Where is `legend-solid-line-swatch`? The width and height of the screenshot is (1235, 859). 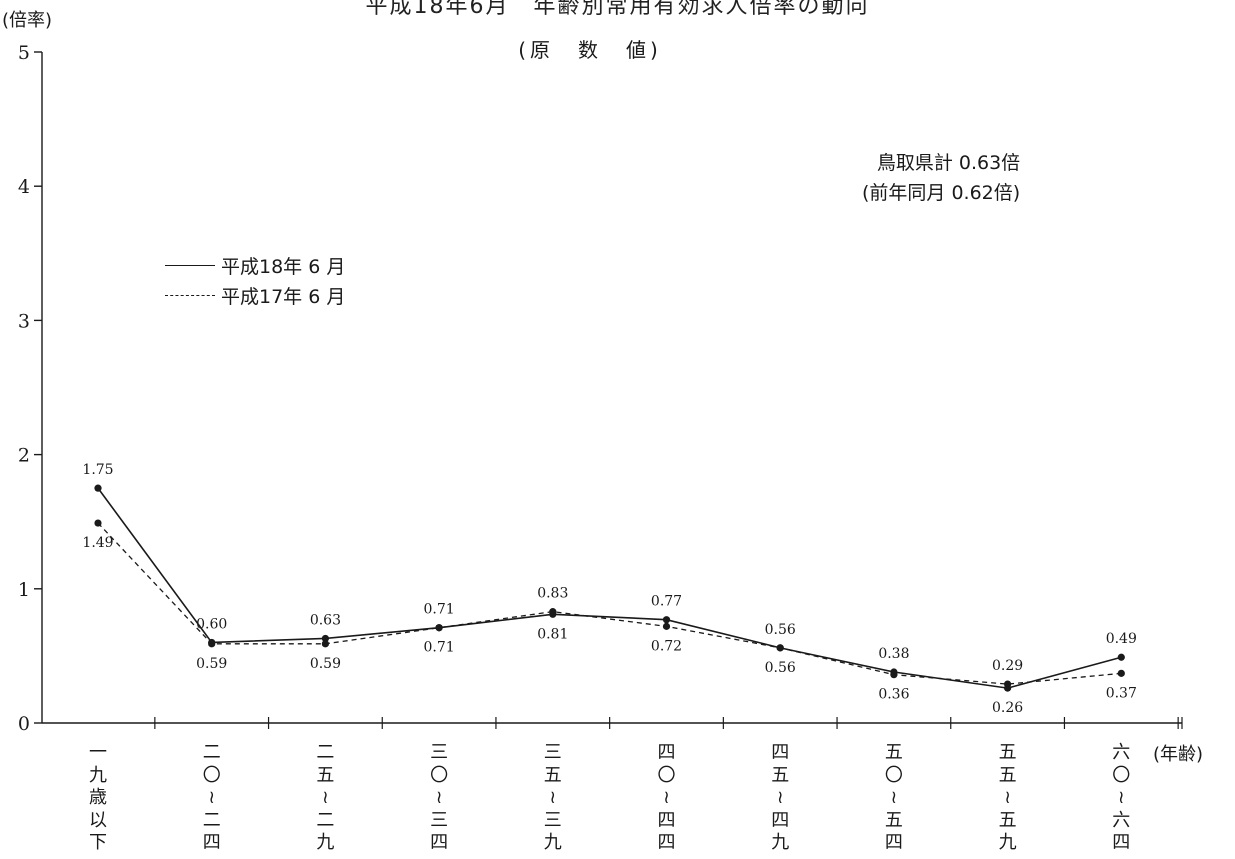
legend-solid-line-swatch is located at coordinates (190, 265).